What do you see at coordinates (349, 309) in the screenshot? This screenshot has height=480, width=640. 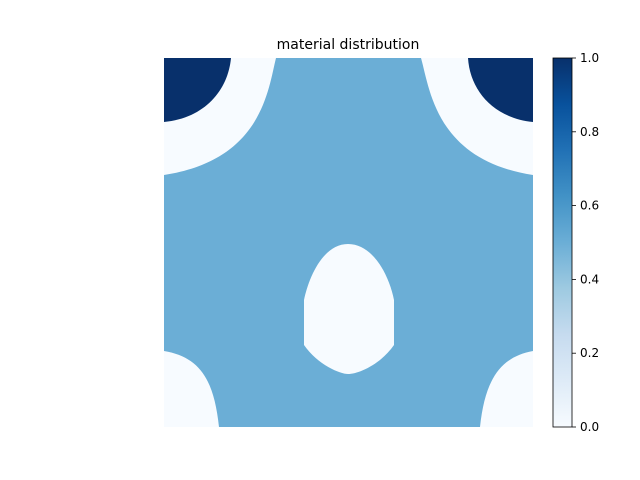 I see `heatmap-void-hole` at bounding box center [349, 309].